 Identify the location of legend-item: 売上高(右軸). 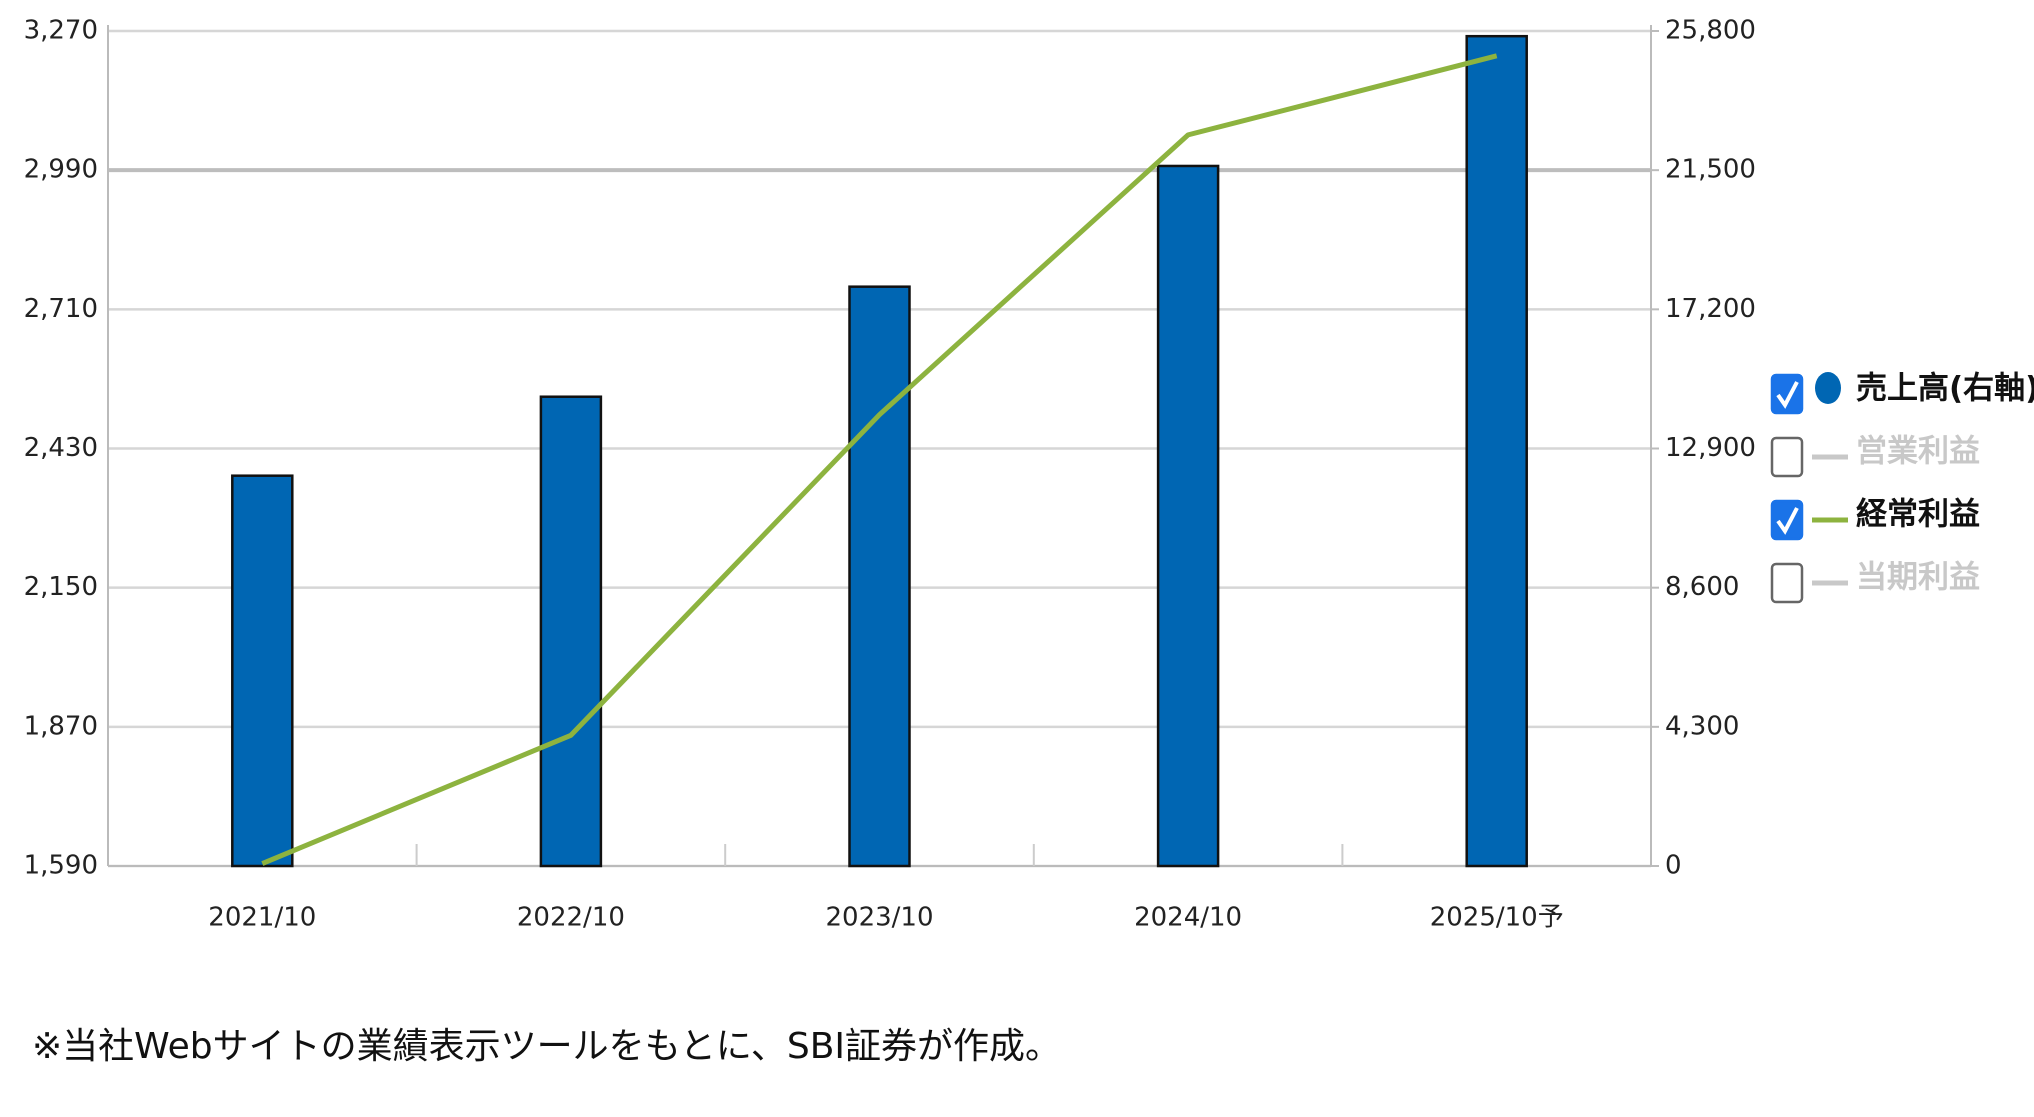
(1902, 393).